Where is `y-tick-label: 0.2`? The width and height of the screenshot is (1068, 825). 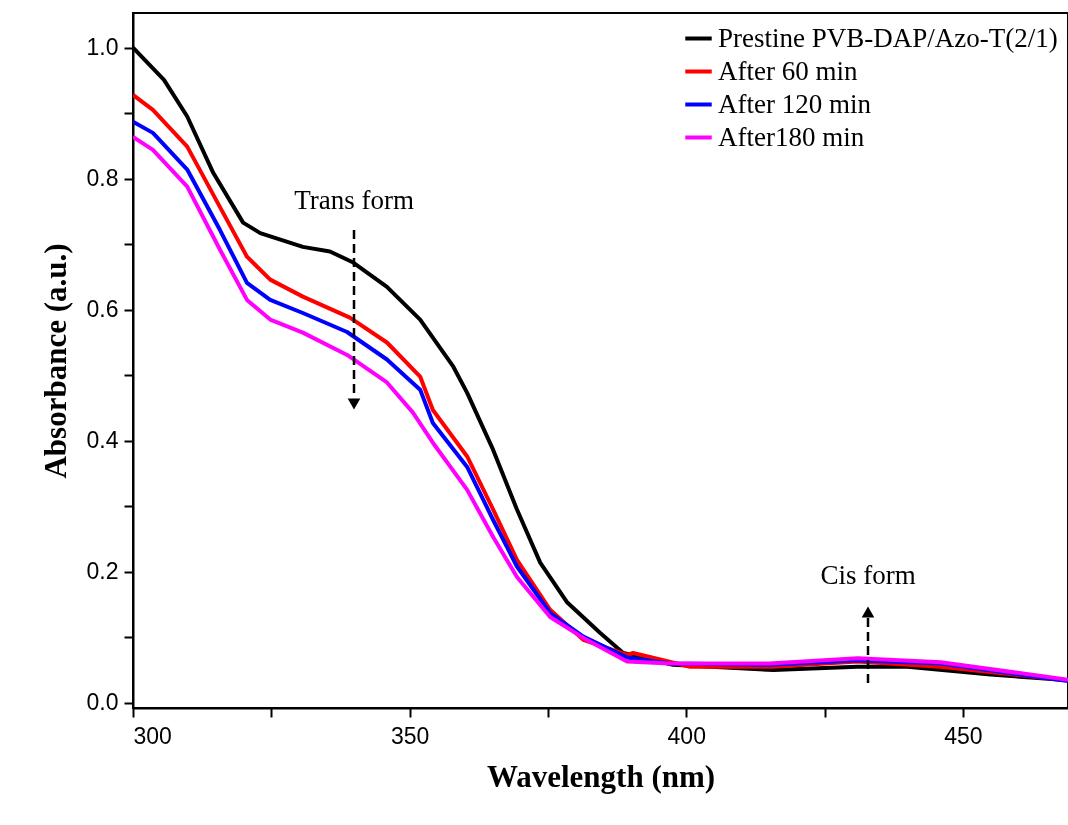 y-tick-label: 0.2 is located at coordinates (102, 571).